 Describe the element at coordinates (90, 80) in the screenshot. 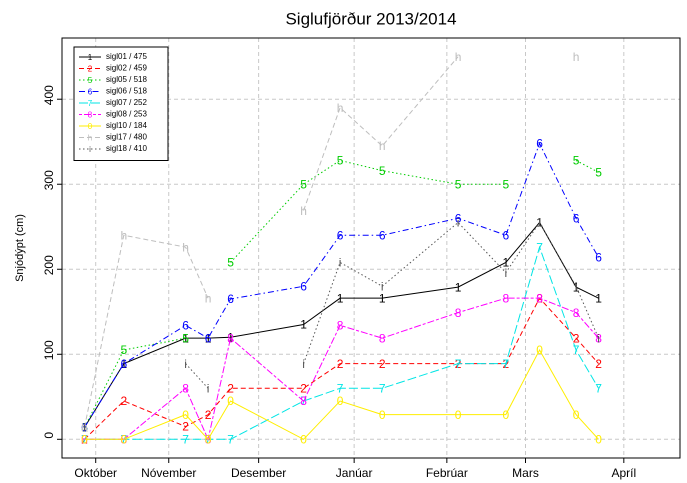

I see `legend-marker: 5` at that location.